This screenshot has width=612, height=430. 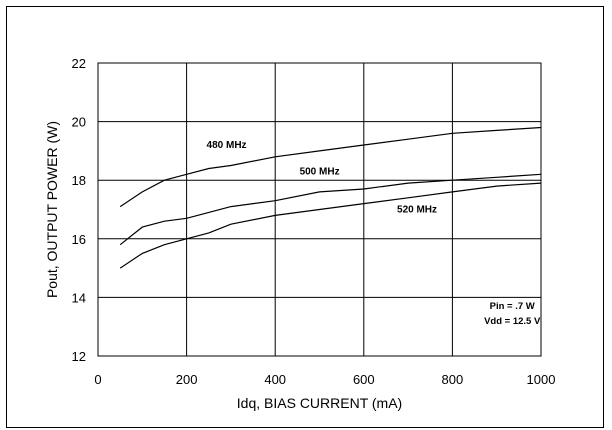 I want to click on annotation-vdd: Vdd = 12.5 V, so click(x=512, y=321).